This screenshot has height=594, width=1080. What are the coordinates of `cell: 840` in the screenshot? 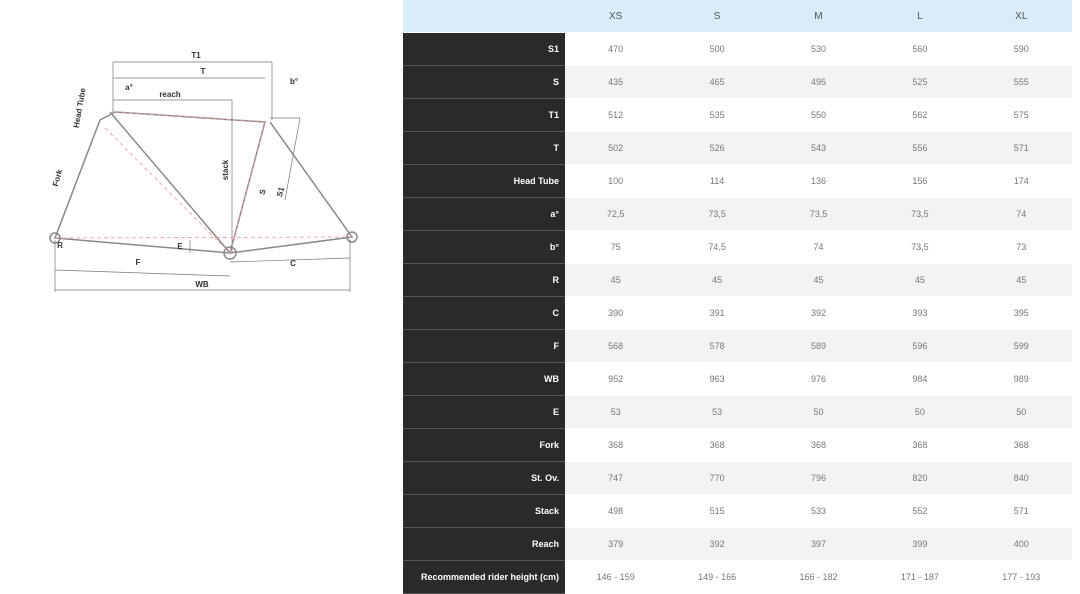 It's located at (1021, 478).